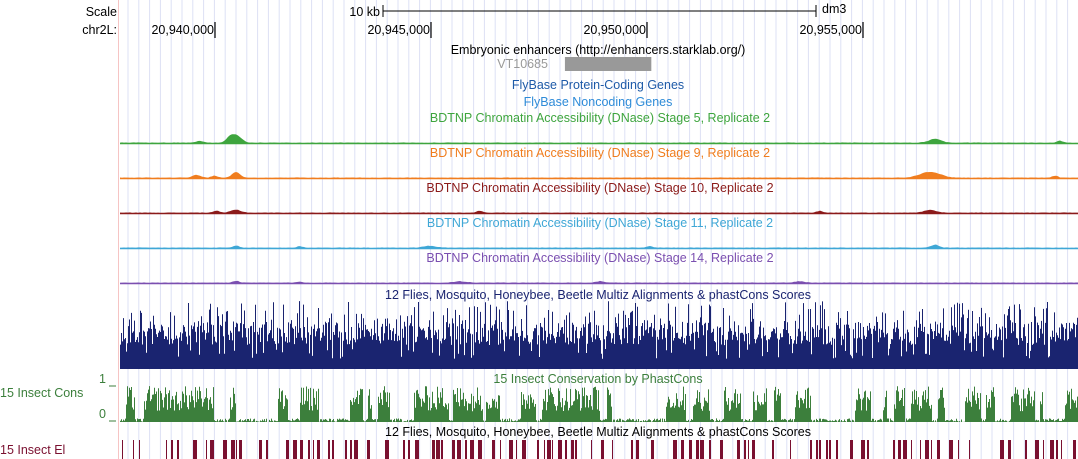  Describe the element at coordinates (599, 335) in the screenshot. I see `multiz-bars` at that location.